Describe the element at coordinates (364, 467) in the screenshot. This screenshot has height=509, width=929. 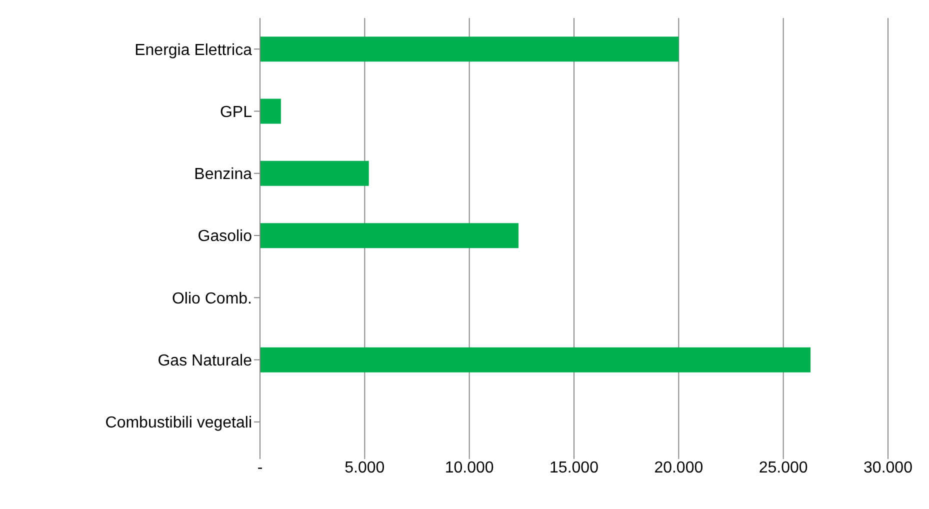
I see `x-tick-label: 5.000` at that location.